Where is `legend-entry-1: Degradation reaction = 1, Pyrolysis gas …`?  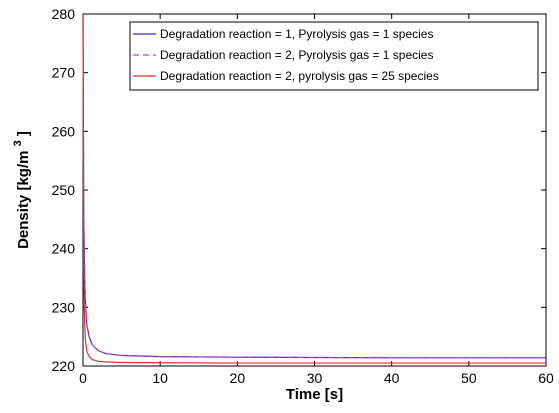 legend-entry-1: Degradation reaction = 1, Pyrolysis gas … is located at coordinates (296, 34).